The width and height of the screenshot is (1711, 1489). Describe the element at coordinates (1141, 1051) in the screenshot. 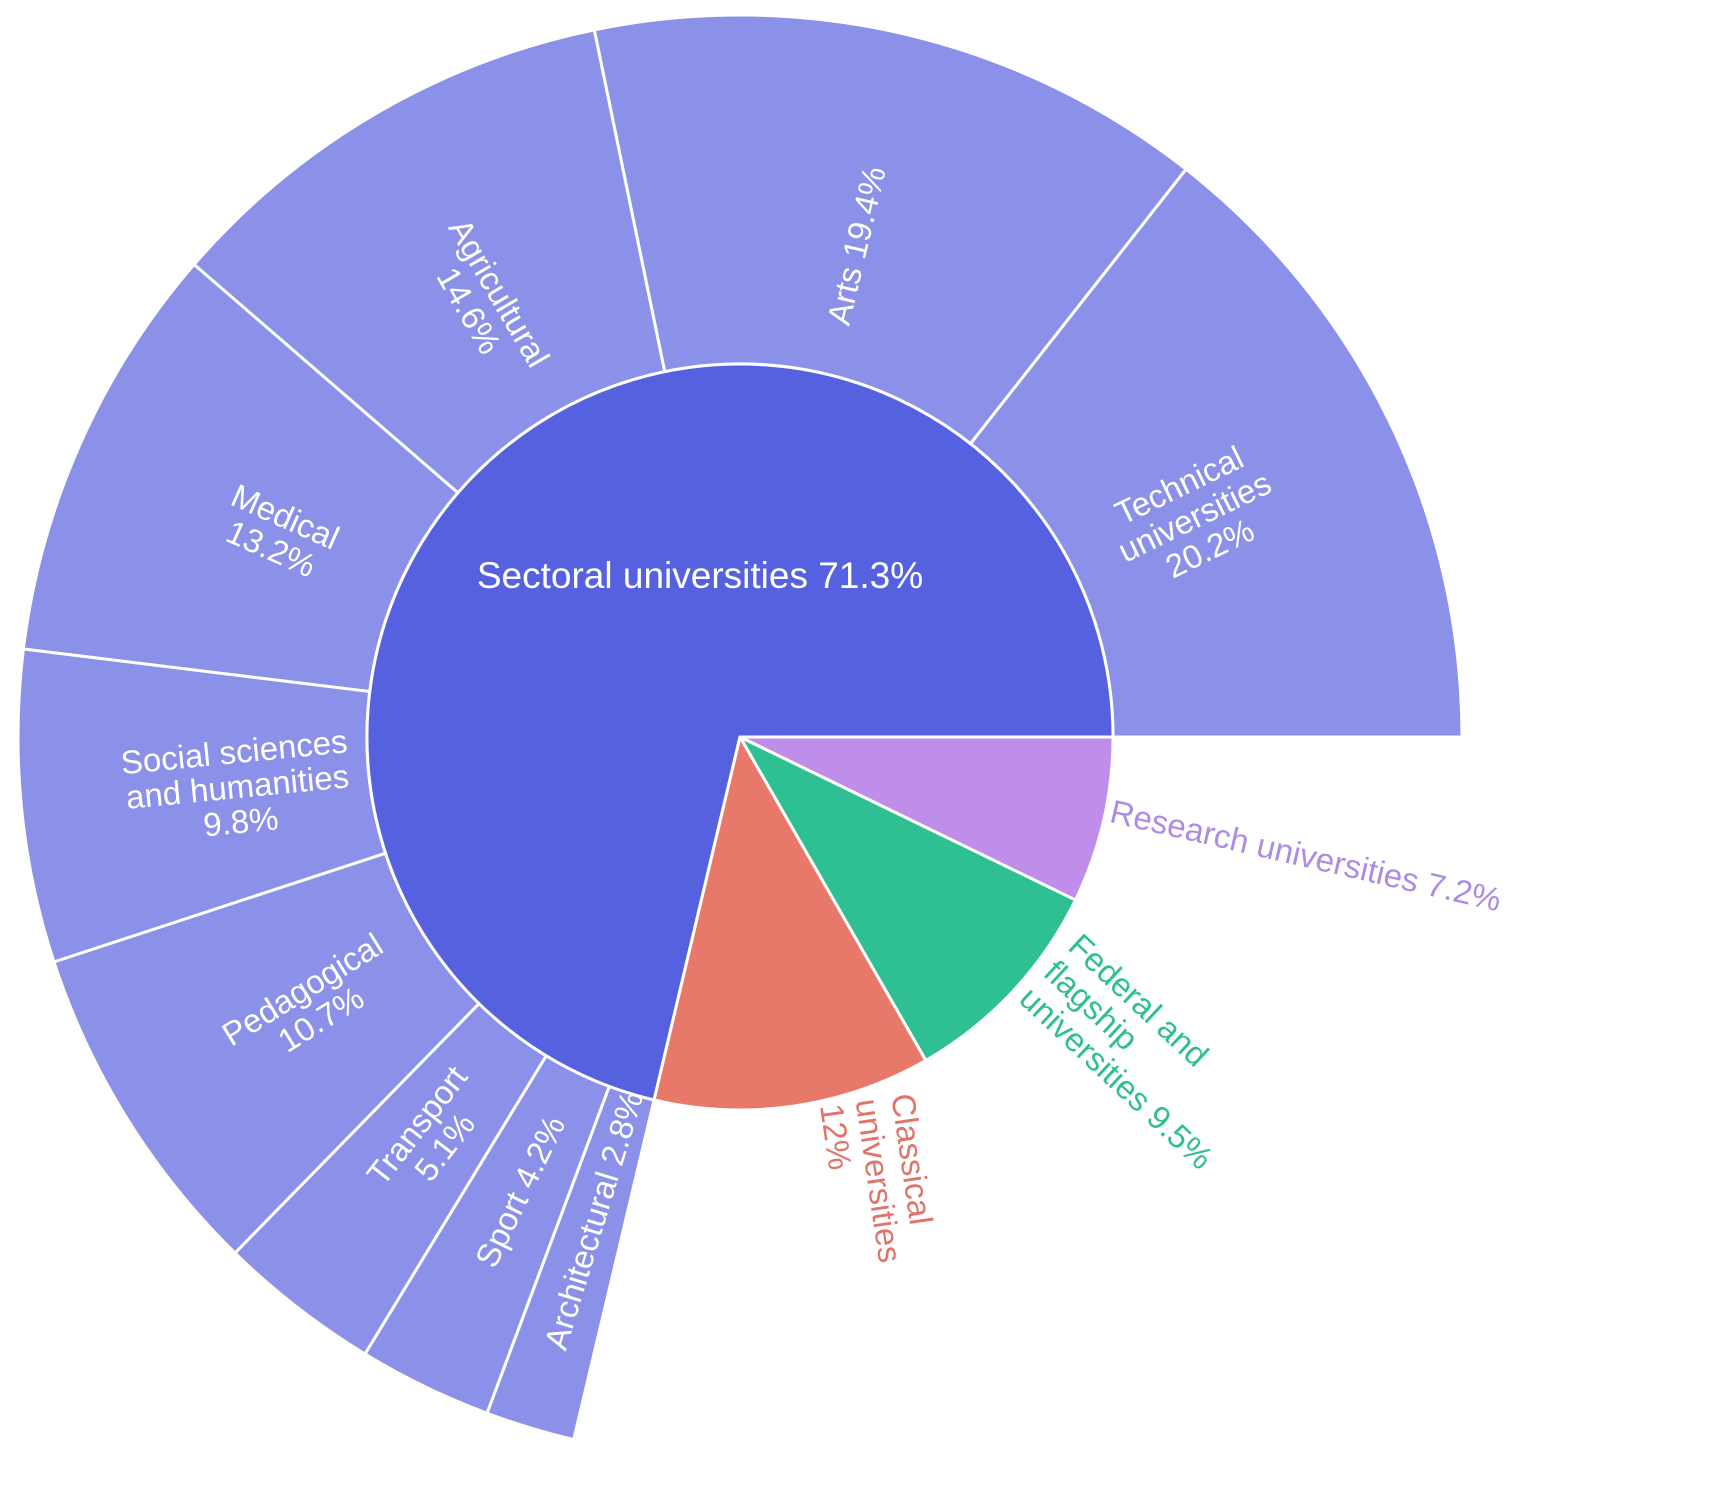

I see `label-federal-and-flagship-universities: Federal andflagshipuniversities 9.5%` at that location.